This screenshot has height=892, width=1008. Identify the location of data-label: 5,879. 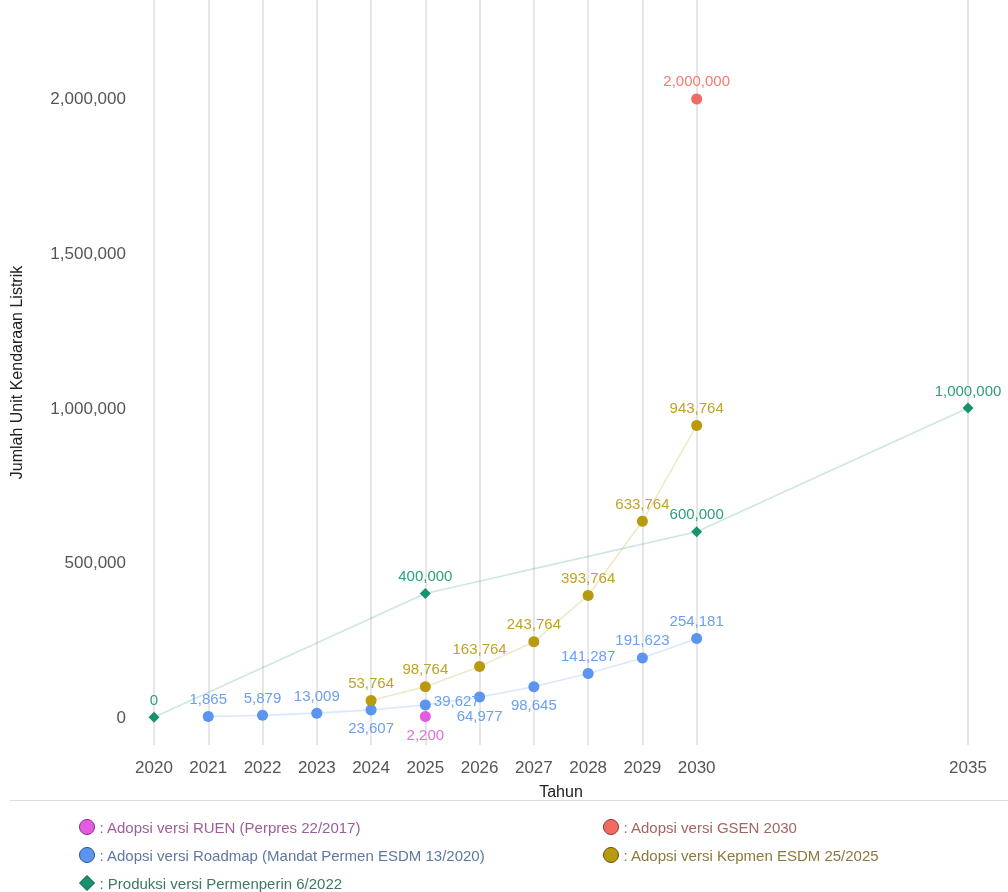
(262, 697).